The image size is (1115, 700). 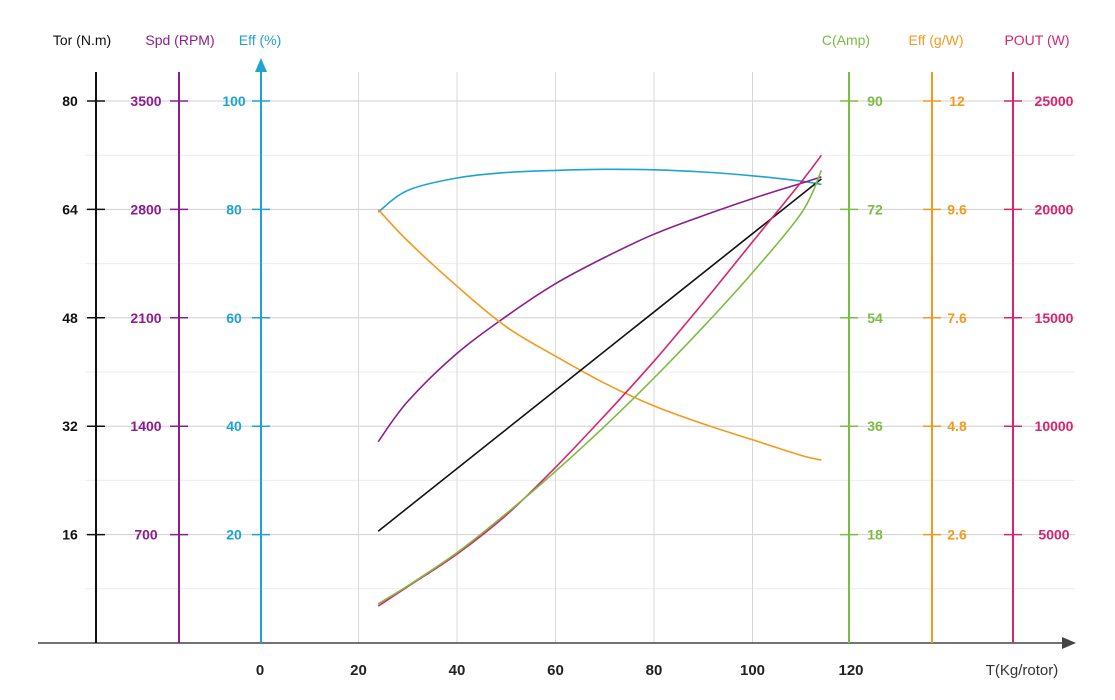 What do you see at coordinates (1054, 426) in the screenshot?
I see `axis-pout-tick-label: 10000` at bounding box center [1054, 426].